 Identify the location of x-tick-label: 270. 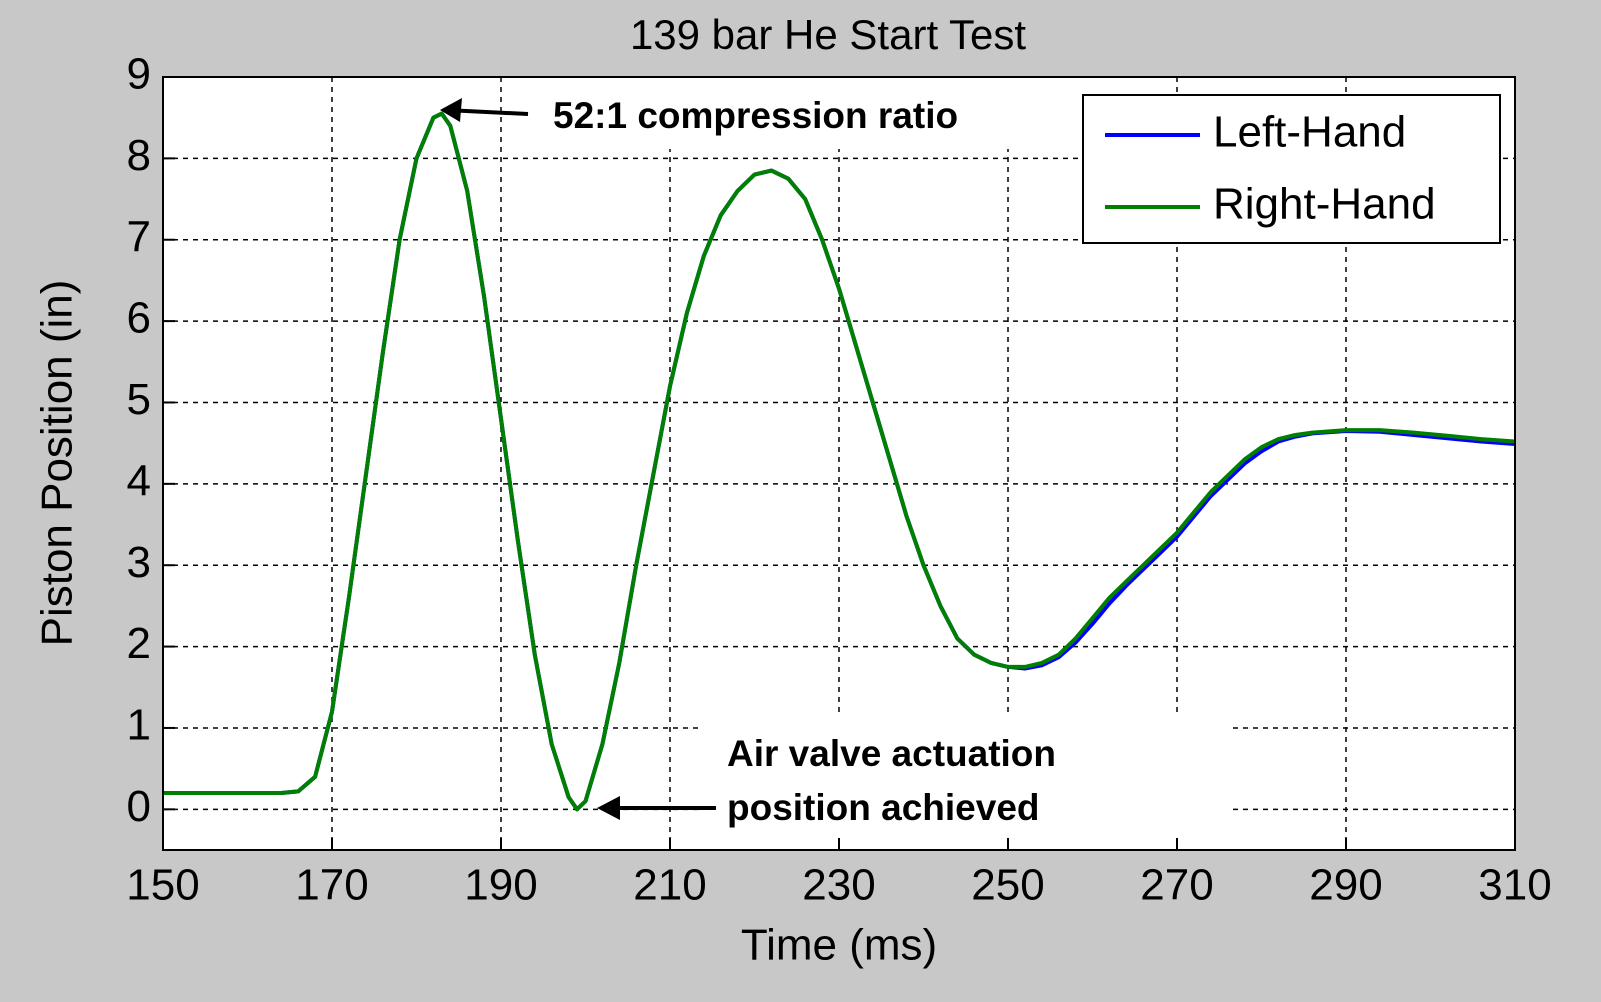
(1176, 885).